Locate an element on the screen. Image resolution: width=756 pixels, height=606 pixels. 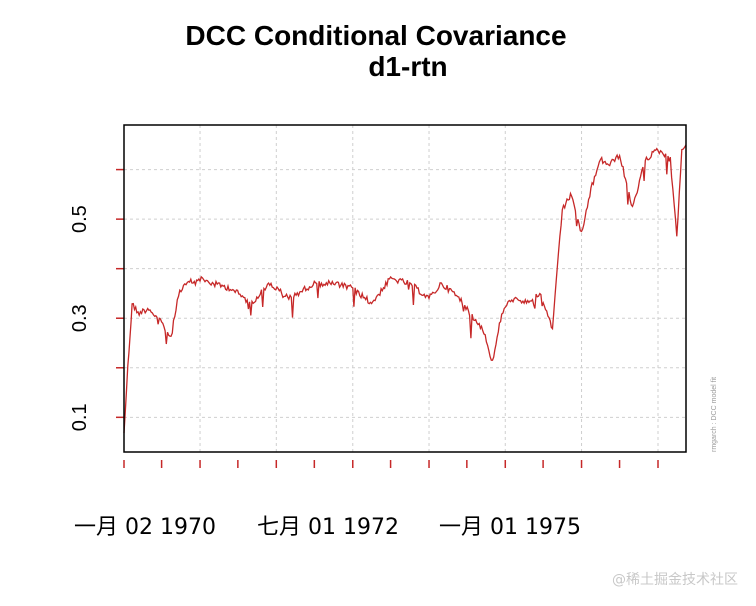
side-note: rmgarch : DCC model fit is located at coordinates (714, 414).